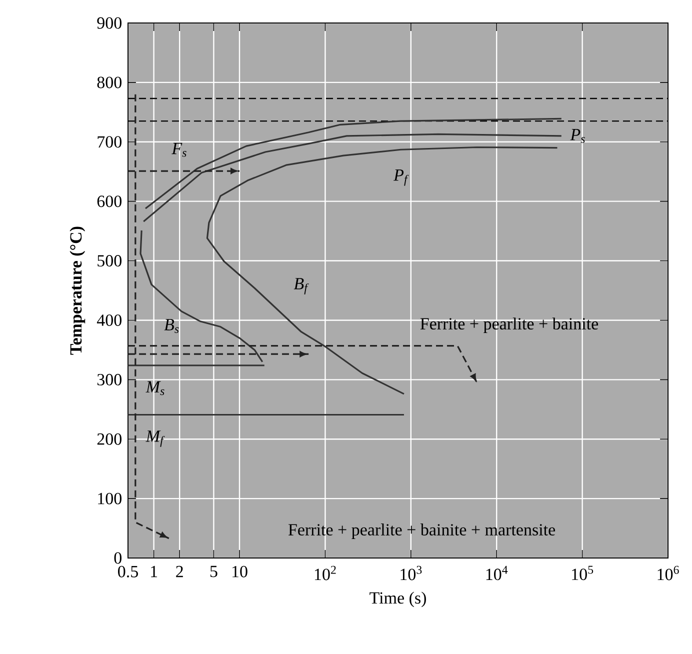 This screenshot has height=654, width=692. Describe the element at coordinates (398, 600) in the screenshot. I see `x-axis-title: Time (s)` at that location.